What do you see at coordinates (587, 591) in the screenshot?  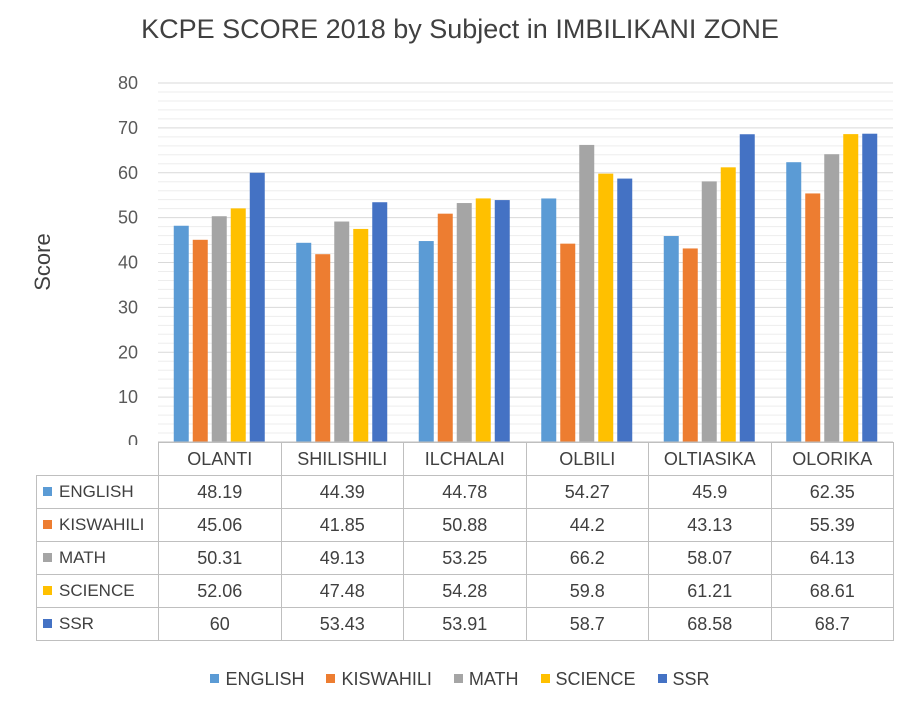 I see `data-value: 59.8` at bounding box center [587, 591].